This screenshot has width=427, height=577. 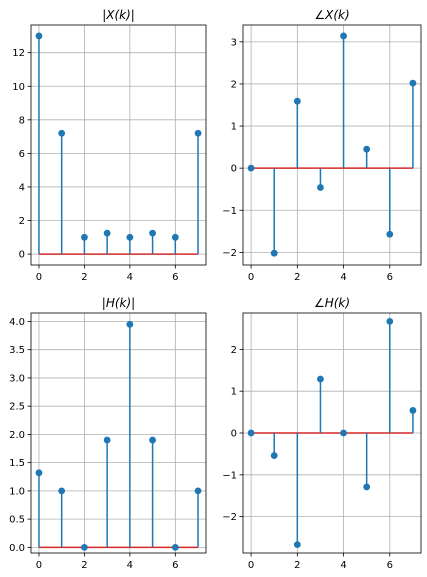 What do you see at coordinates (17, 407) in the screenshot?
I see `y-tick-label: 2.5` at bounding box center [17, 407].